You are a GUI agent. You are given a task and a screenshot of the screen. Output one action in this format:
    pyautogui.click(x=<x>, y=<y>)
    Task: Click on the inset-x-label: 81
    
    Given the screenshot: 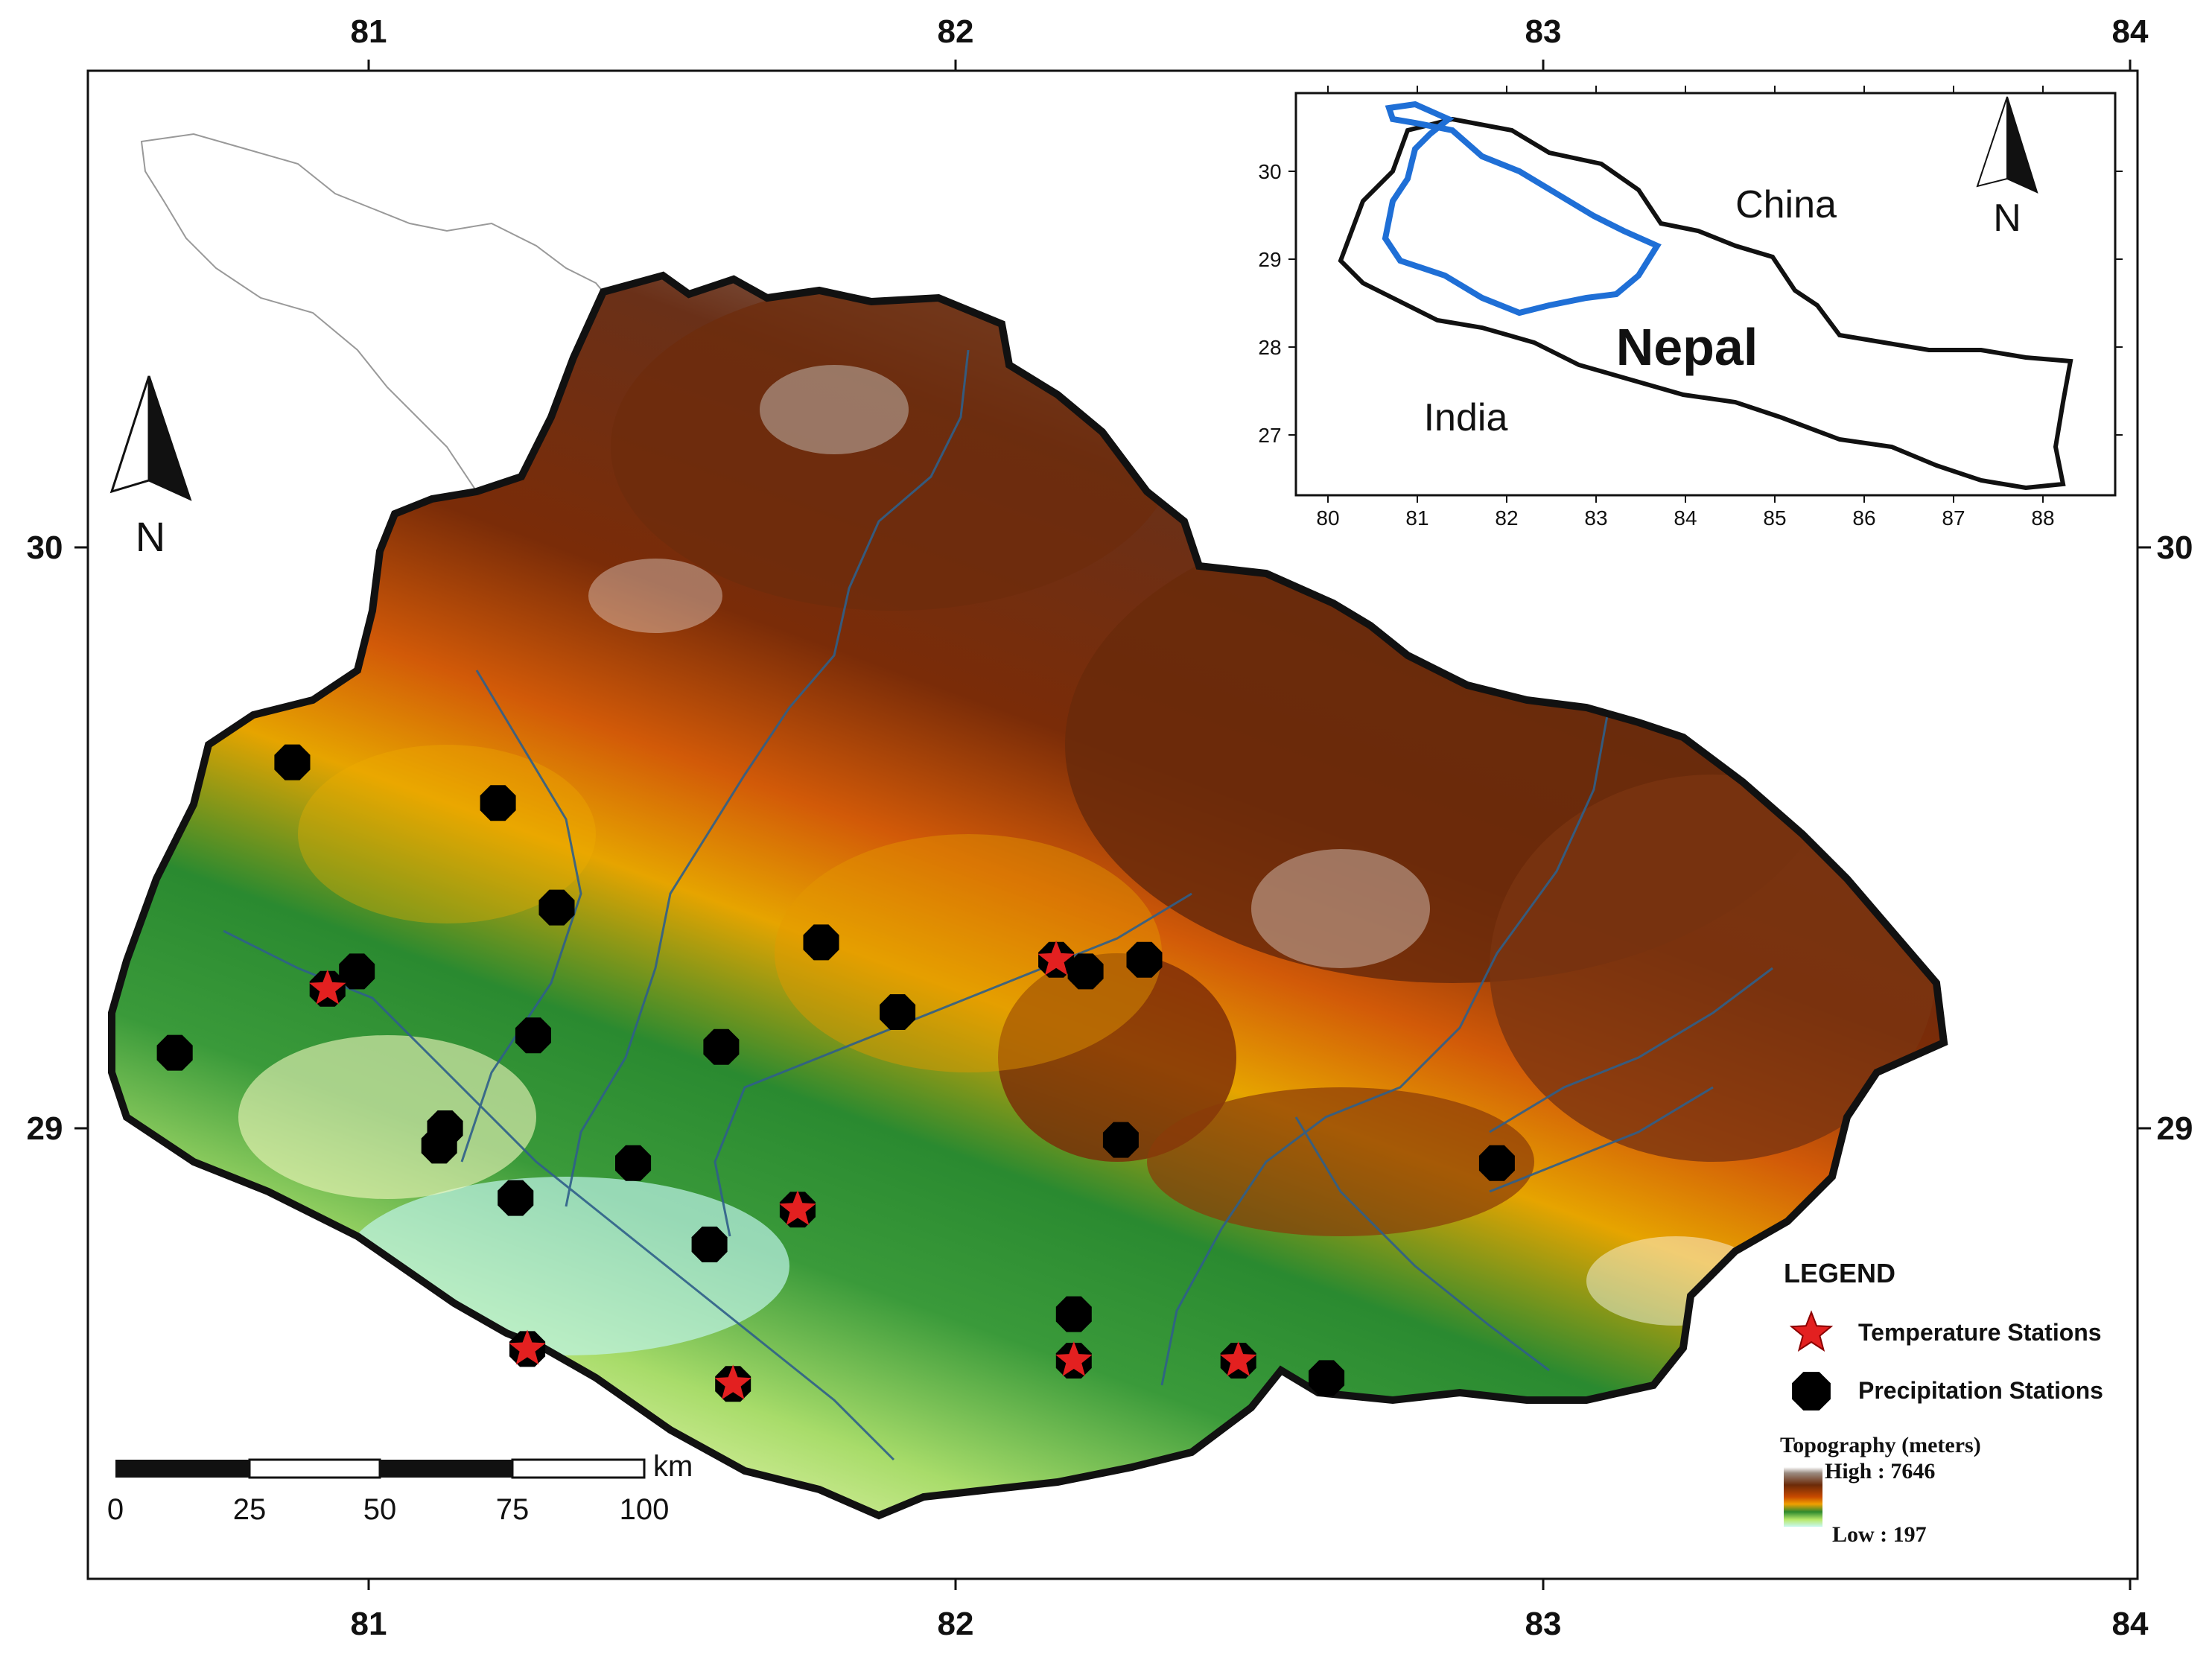 What is the action you would take?
    pyautogui.click(x=1416, y=518)
    